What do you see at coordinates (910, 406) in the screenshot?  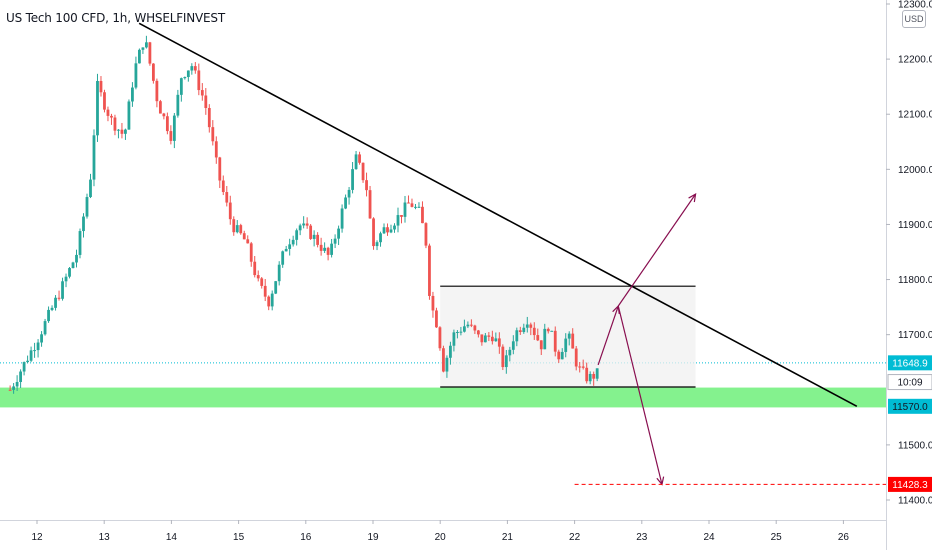 I see `price-label-support: 11570.0` at bounding box center [910, 406].